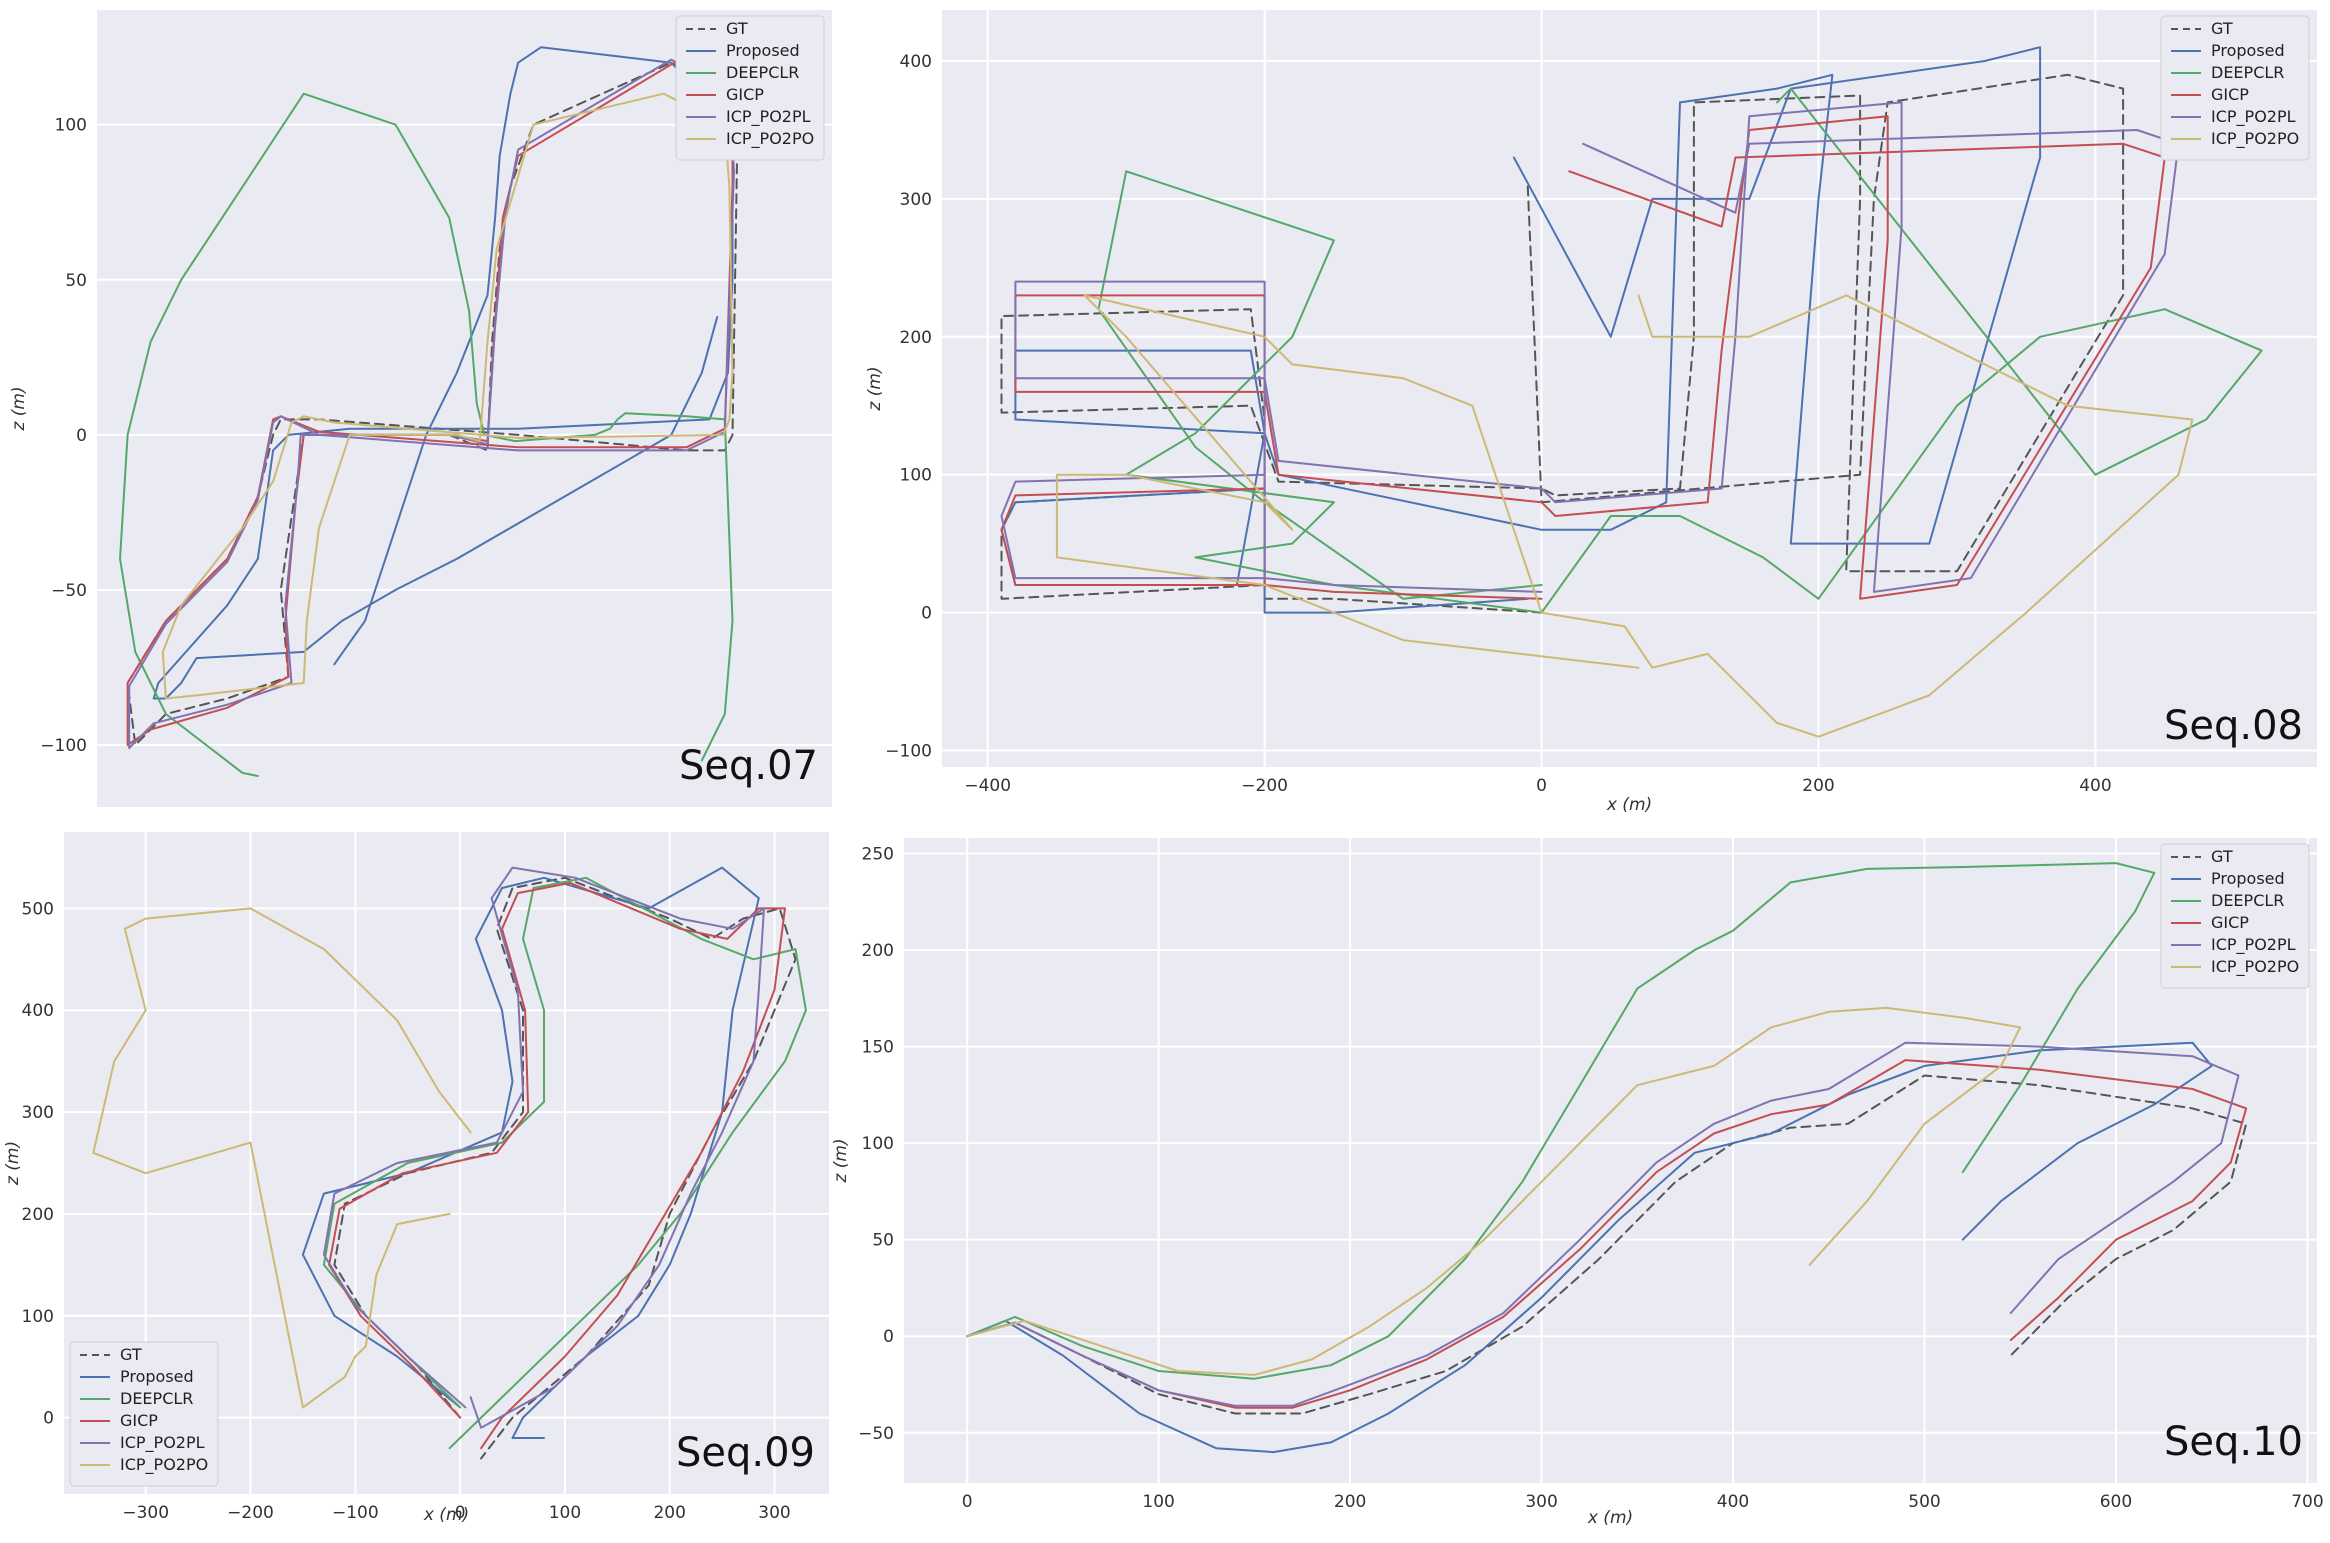 Image resolution: width=2330 pixels, height=1543 pixels. What do you see at coordinates (543, 1147) in the screenshot?
I see `series-icp-po2pl` at bounding box center [543, 1147].